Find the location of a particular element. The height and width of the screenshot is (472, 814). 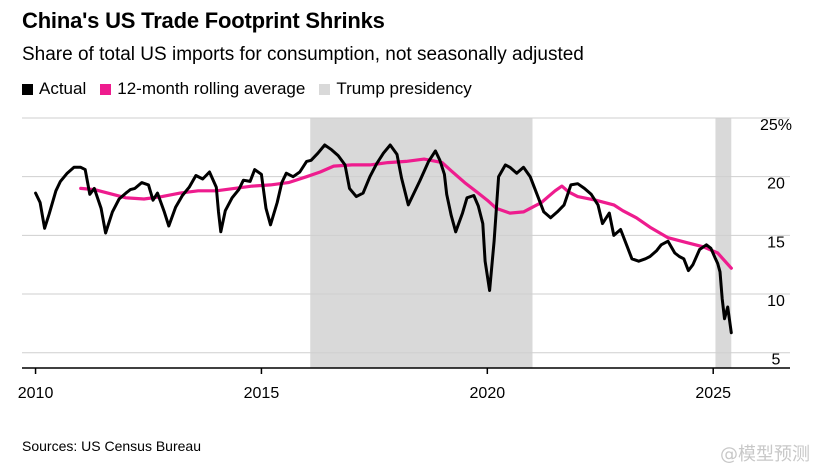

legend-item-actual: Actual is located at coordinates (54, 89).